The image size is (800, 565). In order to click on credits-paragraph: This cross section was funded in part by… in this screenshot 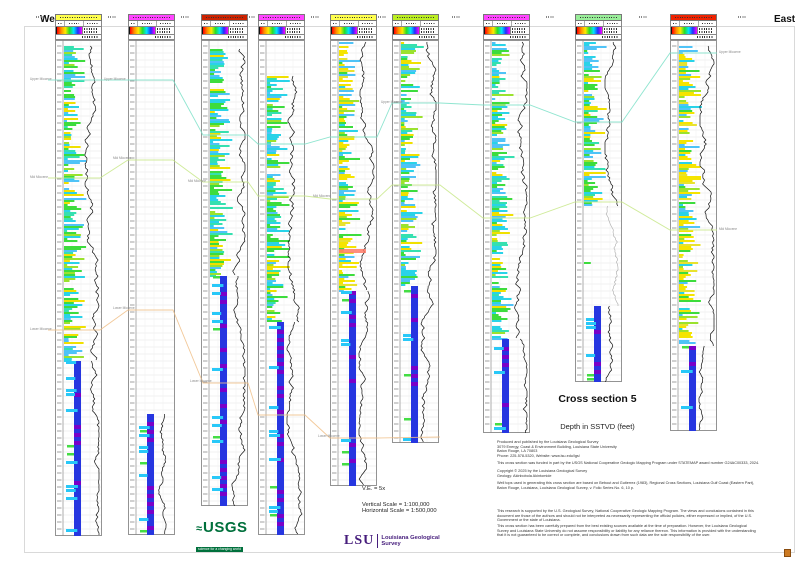, I will do `click(628, 463)`.